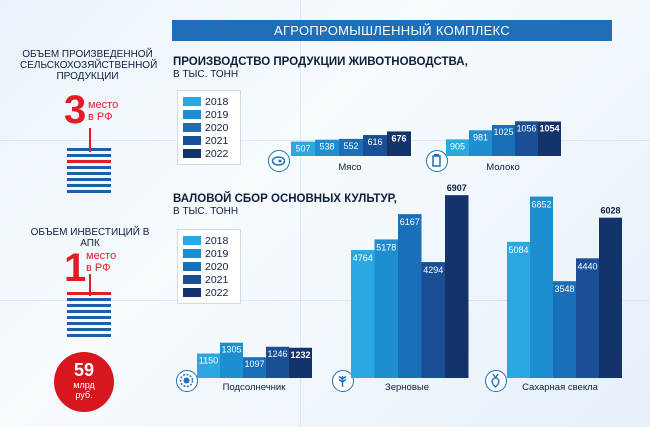  I want to click on investment-amount: 59, so click(84, 370).